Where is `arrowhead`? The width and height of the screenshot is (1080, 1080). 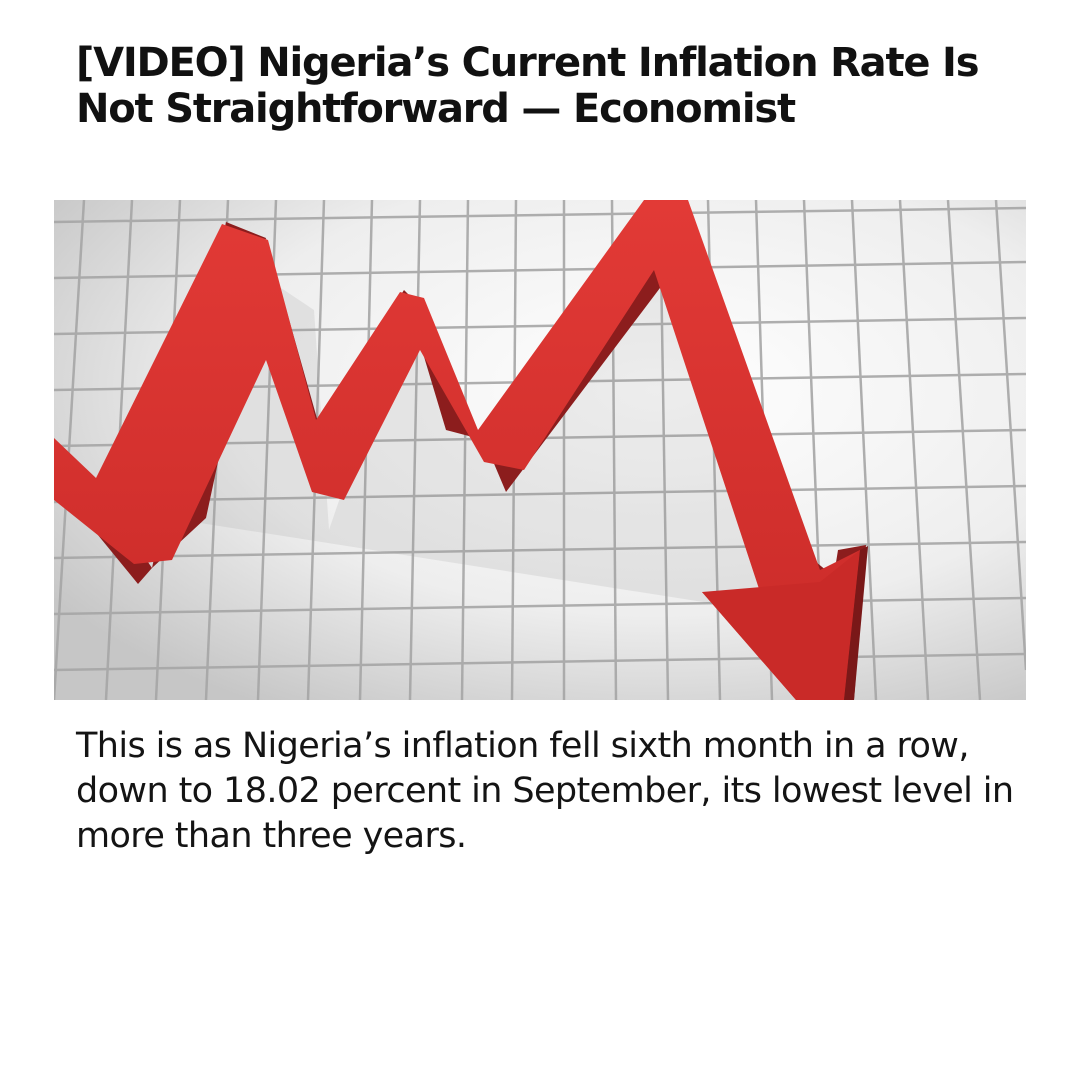 arrowhead is located at coordinates (781, 625).